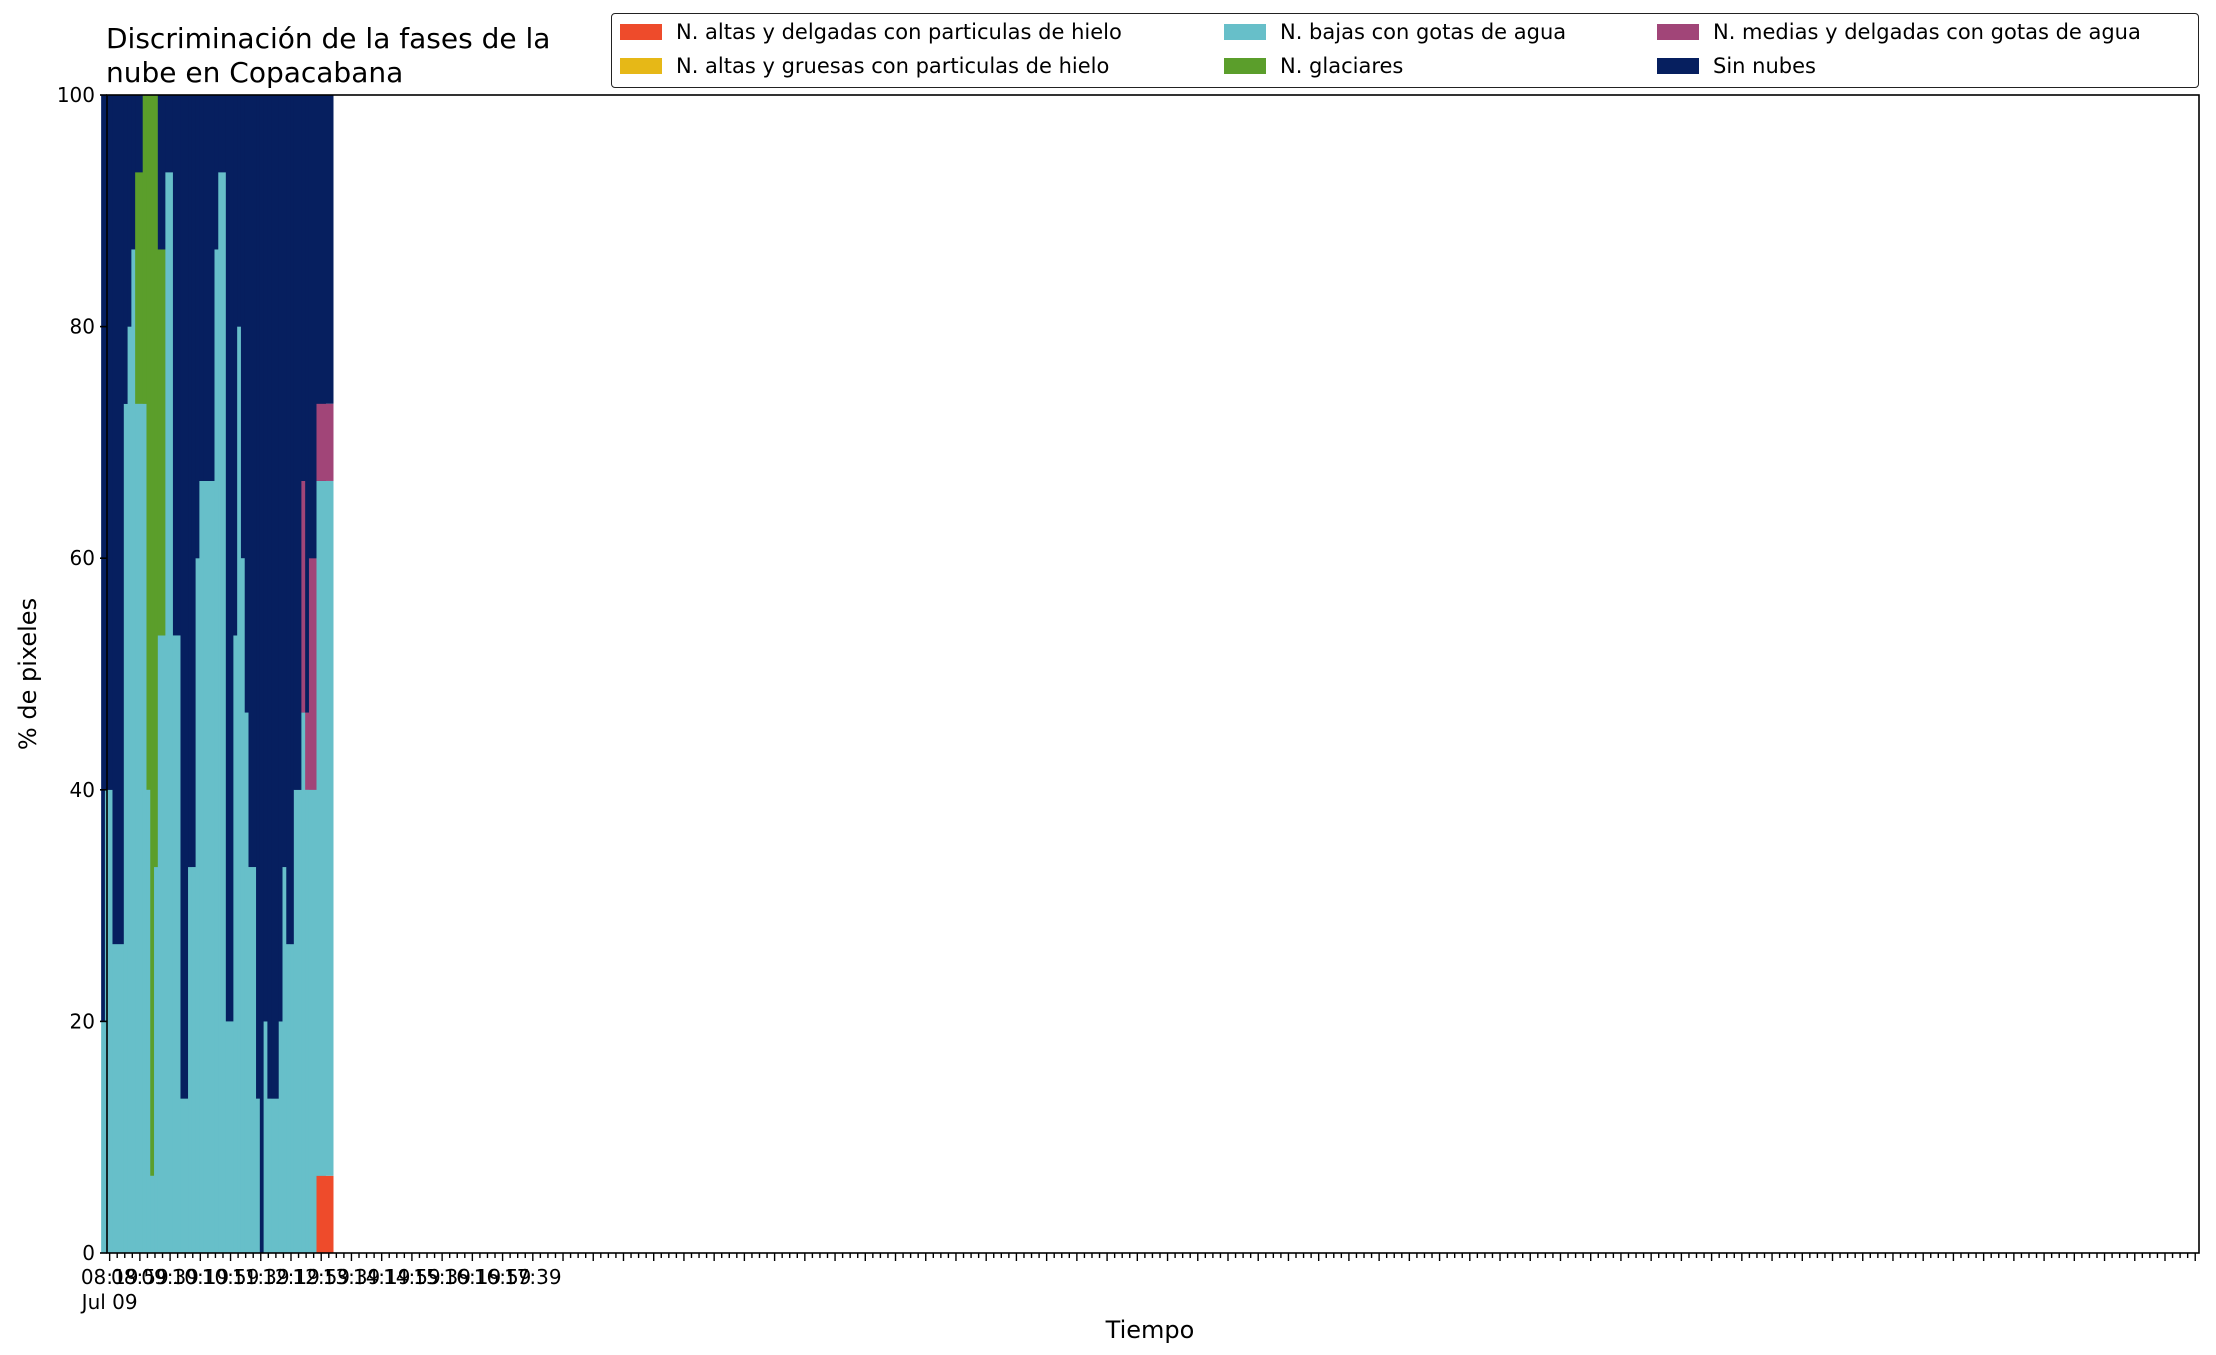  Describe the element at coordinates (352, 1277) in the screenshot. I see `x-tick-label: 13:39` at that location.